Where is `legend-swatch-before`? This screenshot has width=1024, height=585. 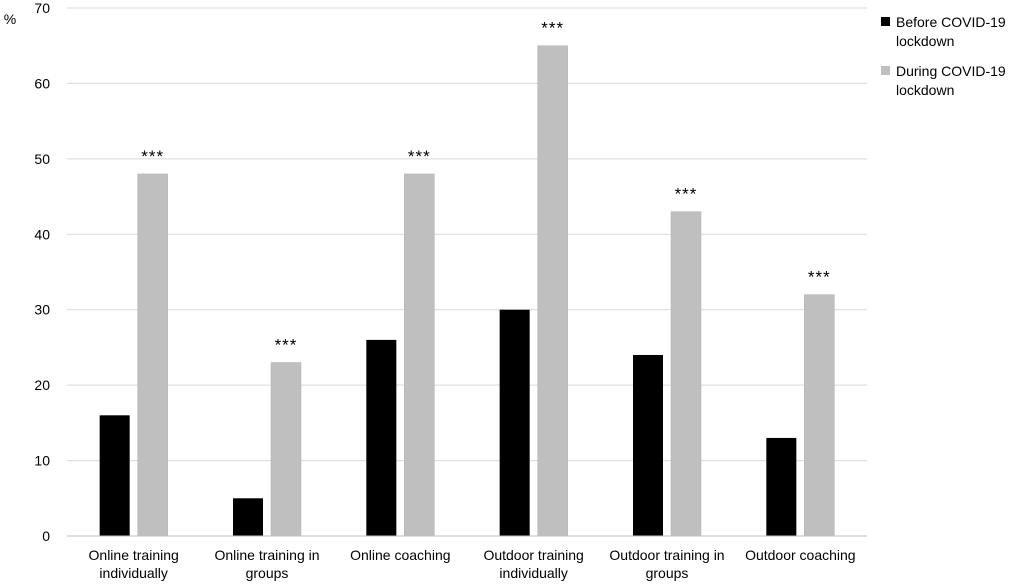 legend-swatch-before is located at coordinates (885, 21).